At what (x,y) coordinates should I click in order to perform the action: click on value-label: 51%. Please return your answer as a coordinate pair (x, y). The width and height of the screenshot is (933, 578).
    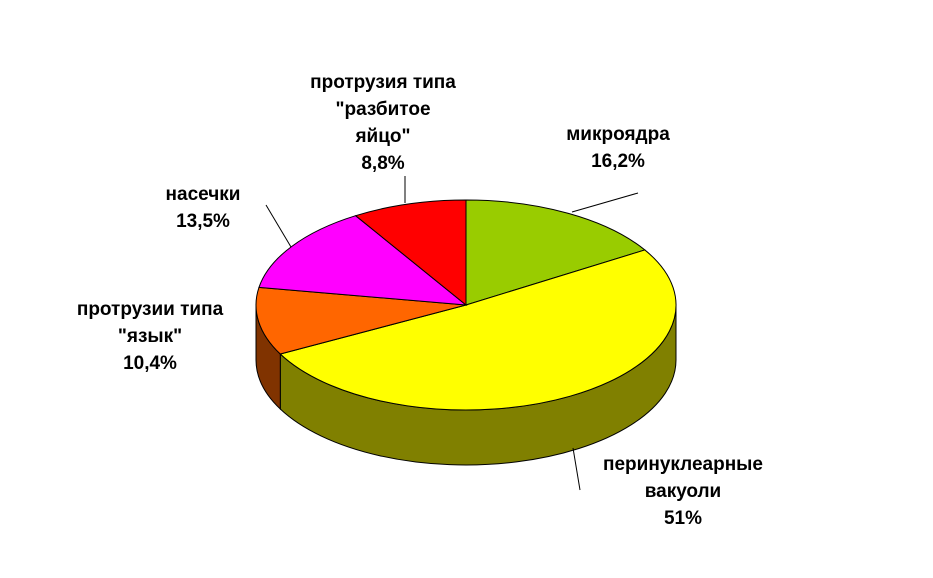
    Looking at the image, I should click on (683, 518).